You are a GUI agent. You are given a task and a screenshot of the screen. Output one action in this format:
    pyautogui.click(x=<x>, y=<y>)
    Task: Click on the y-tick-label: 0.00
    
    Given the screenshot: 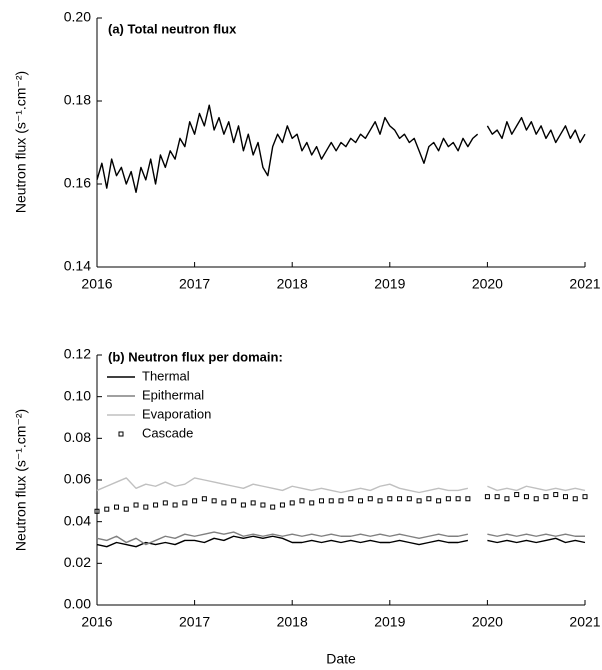 What is the action you would take?
    pyautogui.click(x=77, y=604)
    